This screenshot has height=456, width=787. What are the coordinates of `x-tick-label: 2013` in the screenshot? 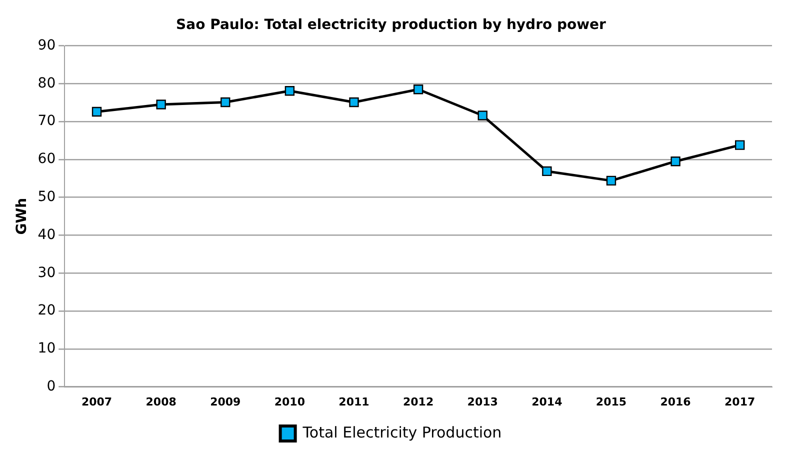 It's located at (482, 401).